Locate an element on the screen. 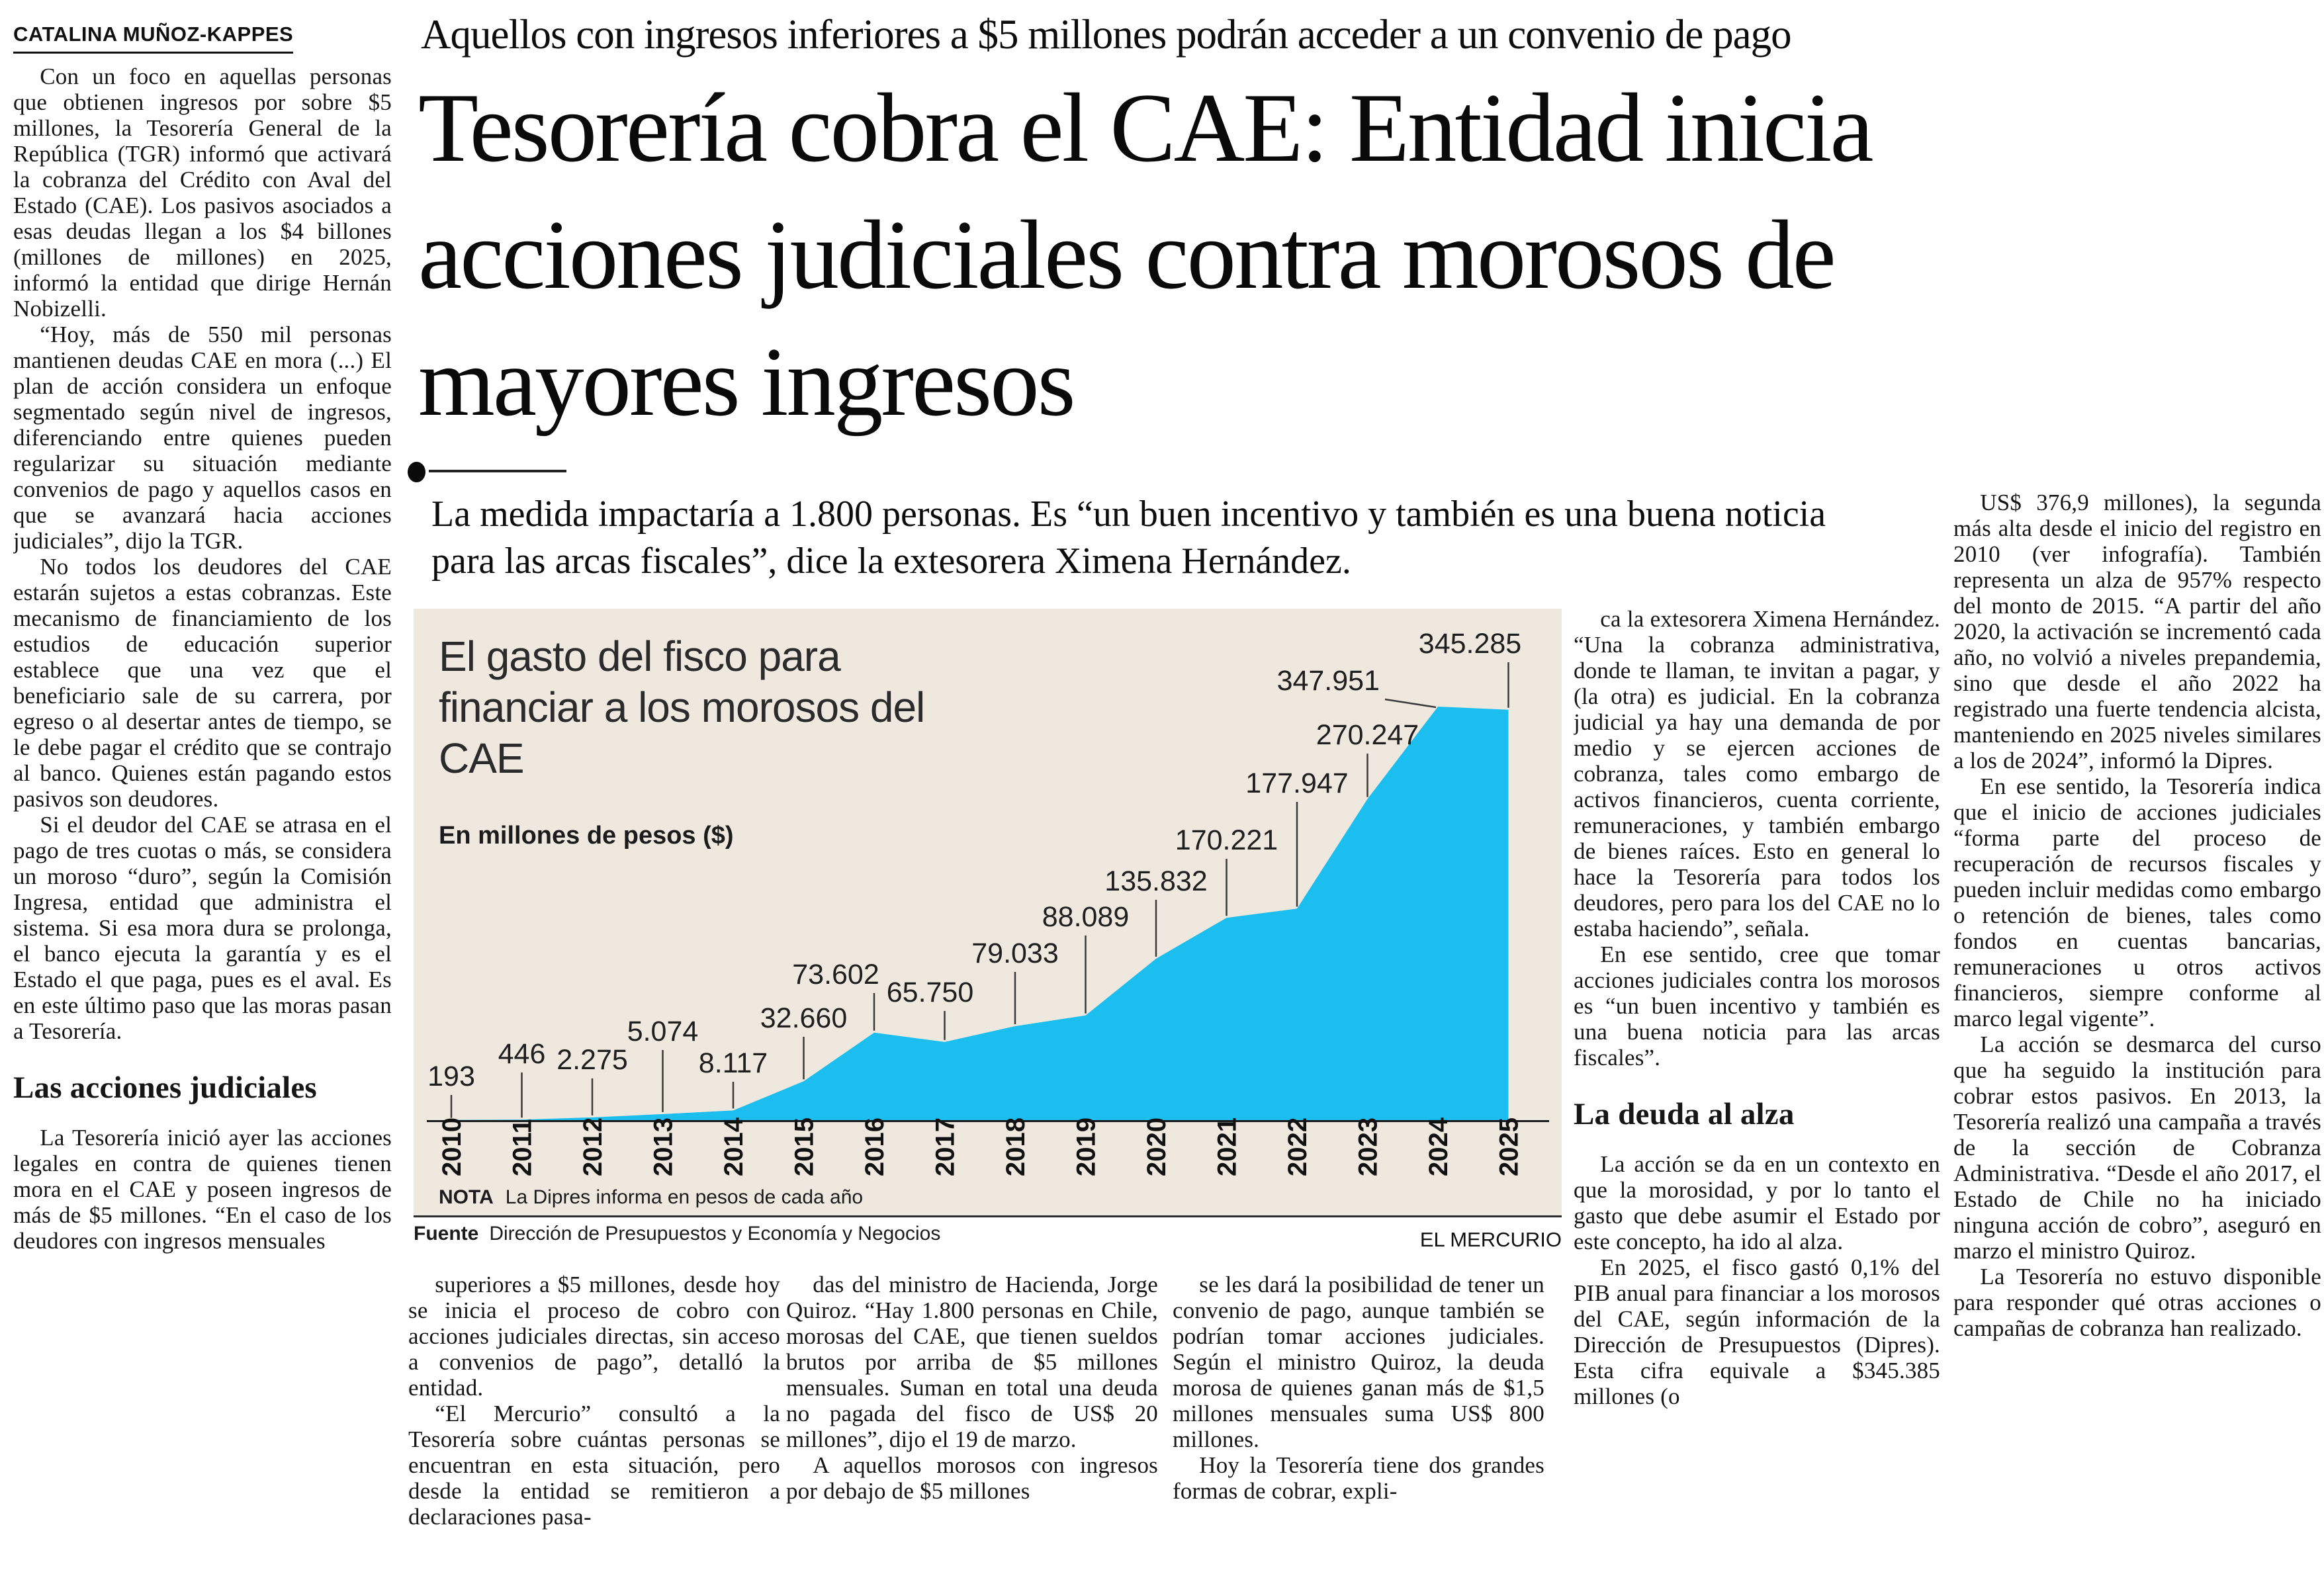  value-label: 170.221 is located at coordinates (1226, 840).